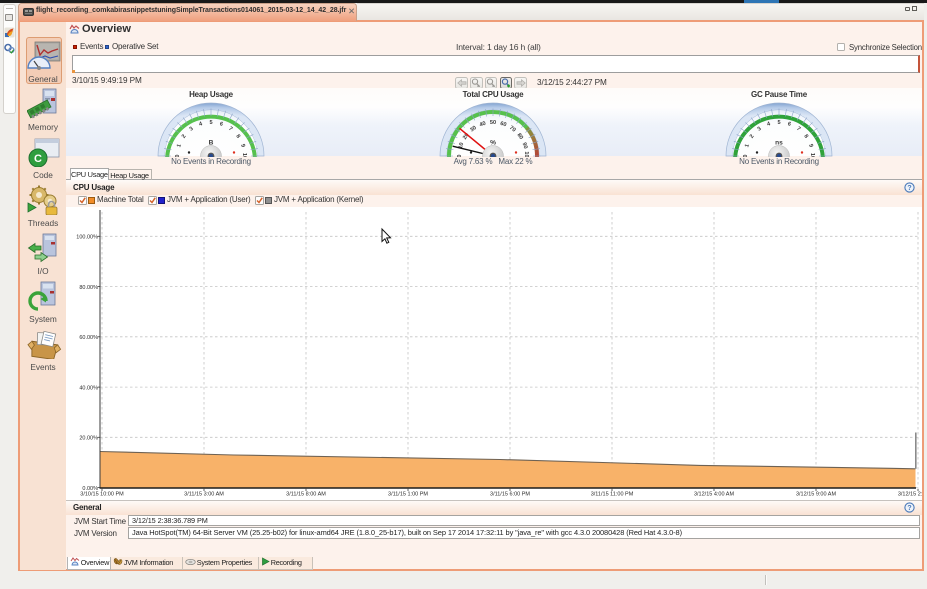 The height and width of the screenshot is (589, 927). I want to click on svg-text: 3/11/15 3:00 AM, so click(204, 495).